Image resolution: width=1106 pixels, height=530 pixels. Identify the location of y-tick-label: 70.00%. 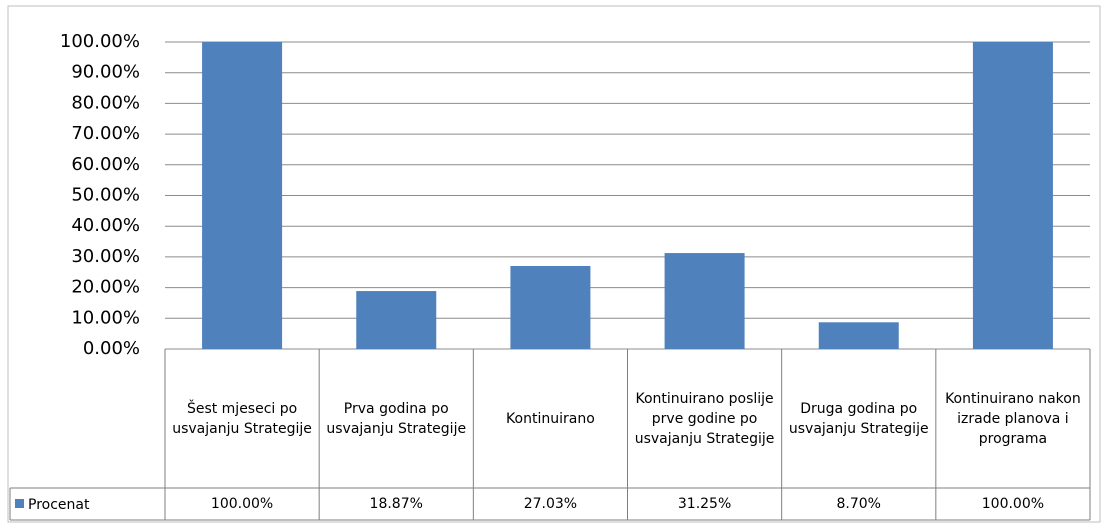
(105, 133).